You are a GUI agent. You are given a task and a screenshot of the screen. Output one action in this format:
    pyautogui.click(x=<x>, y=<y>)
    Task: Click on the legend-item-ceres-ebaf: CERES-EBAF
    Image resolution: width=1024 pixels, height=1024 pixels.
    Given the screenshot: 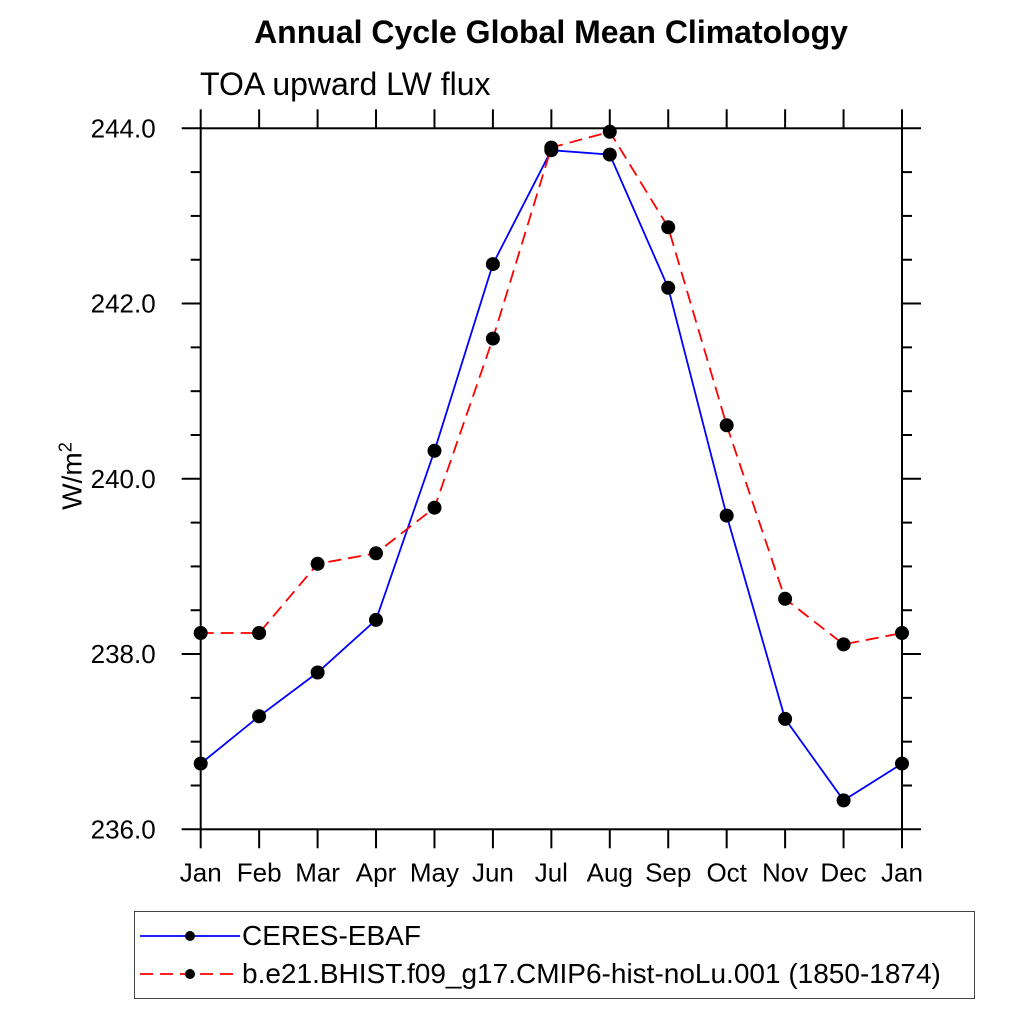 What is the action you would take?
    pyautogui.click(x=554, y=935)
    